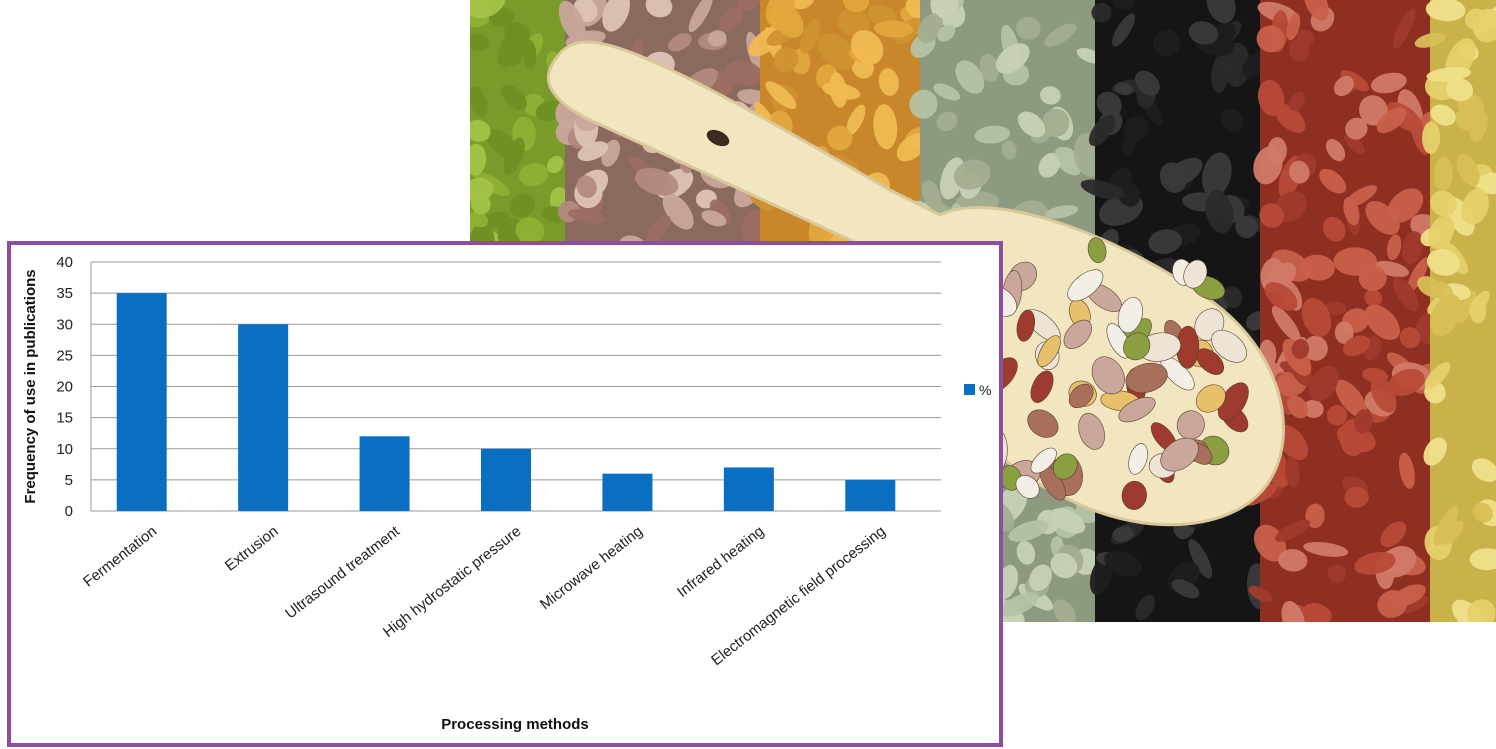  What do you see at coordinates (30, 386) in the screenshot?
I see `y-axis-title: Frequency of use in publications` at bounding box center [30, 386].